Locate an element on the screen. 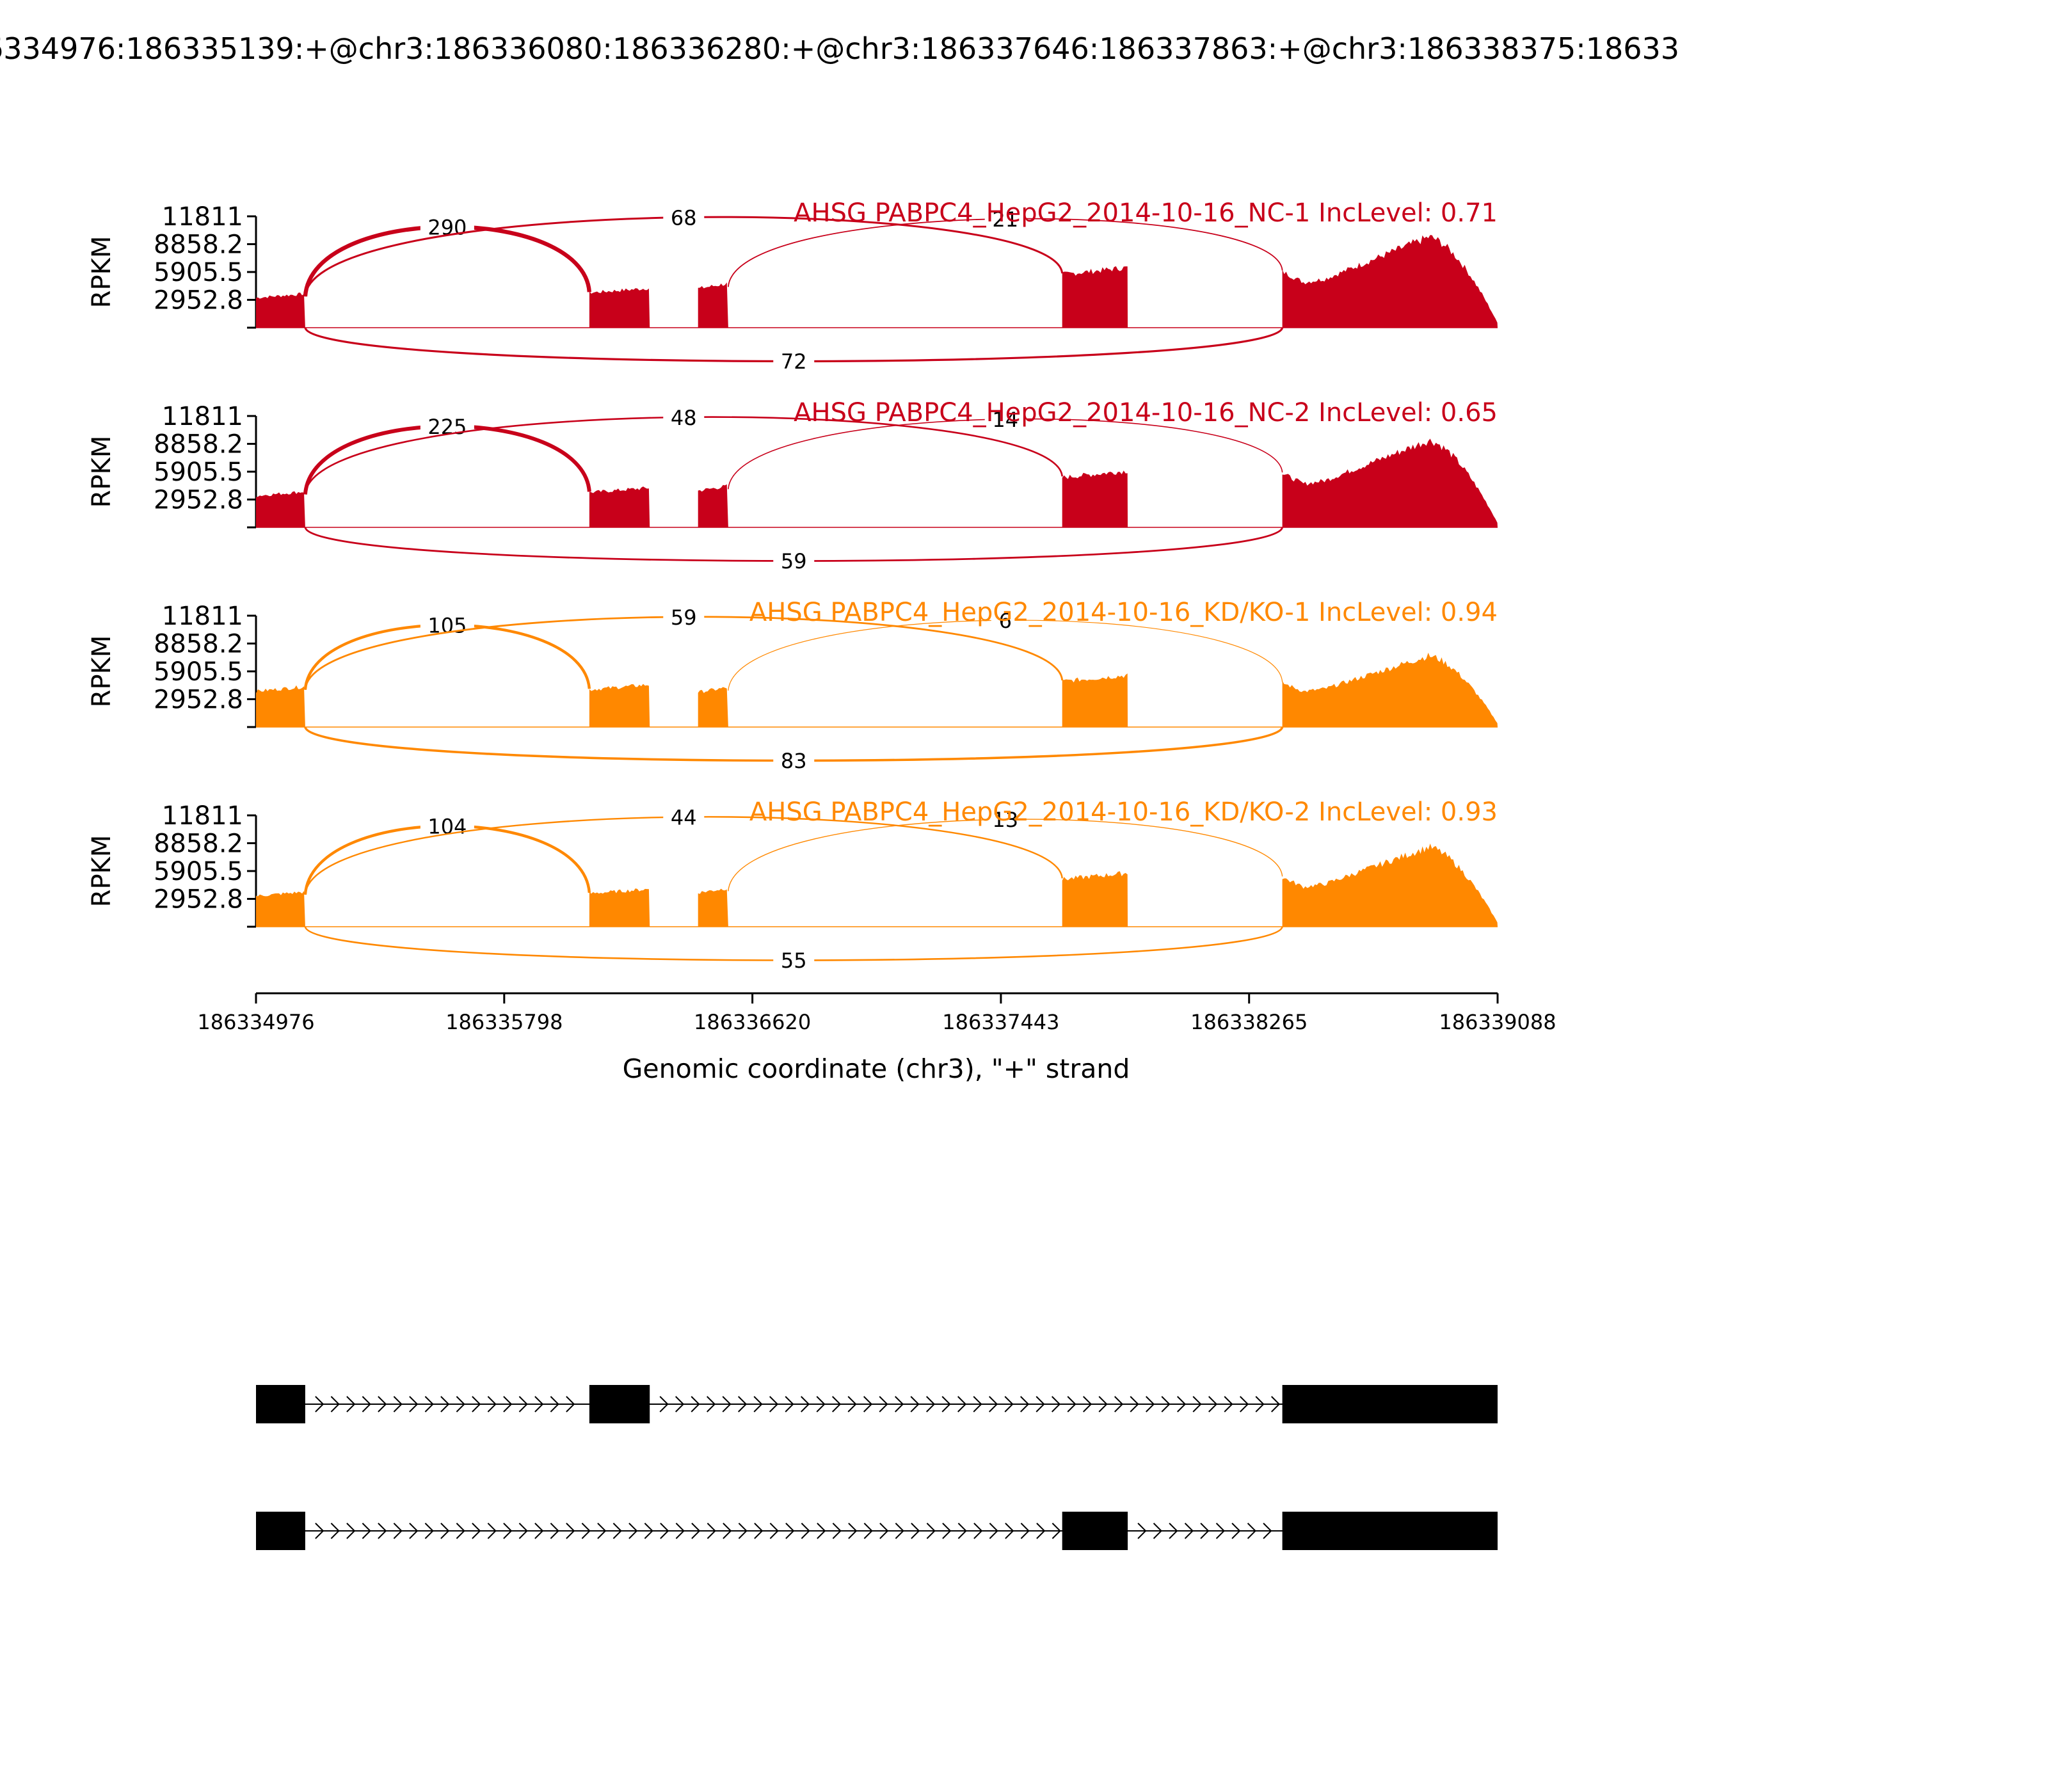  junction-count: 13 is located at coordinates (1005, 820).